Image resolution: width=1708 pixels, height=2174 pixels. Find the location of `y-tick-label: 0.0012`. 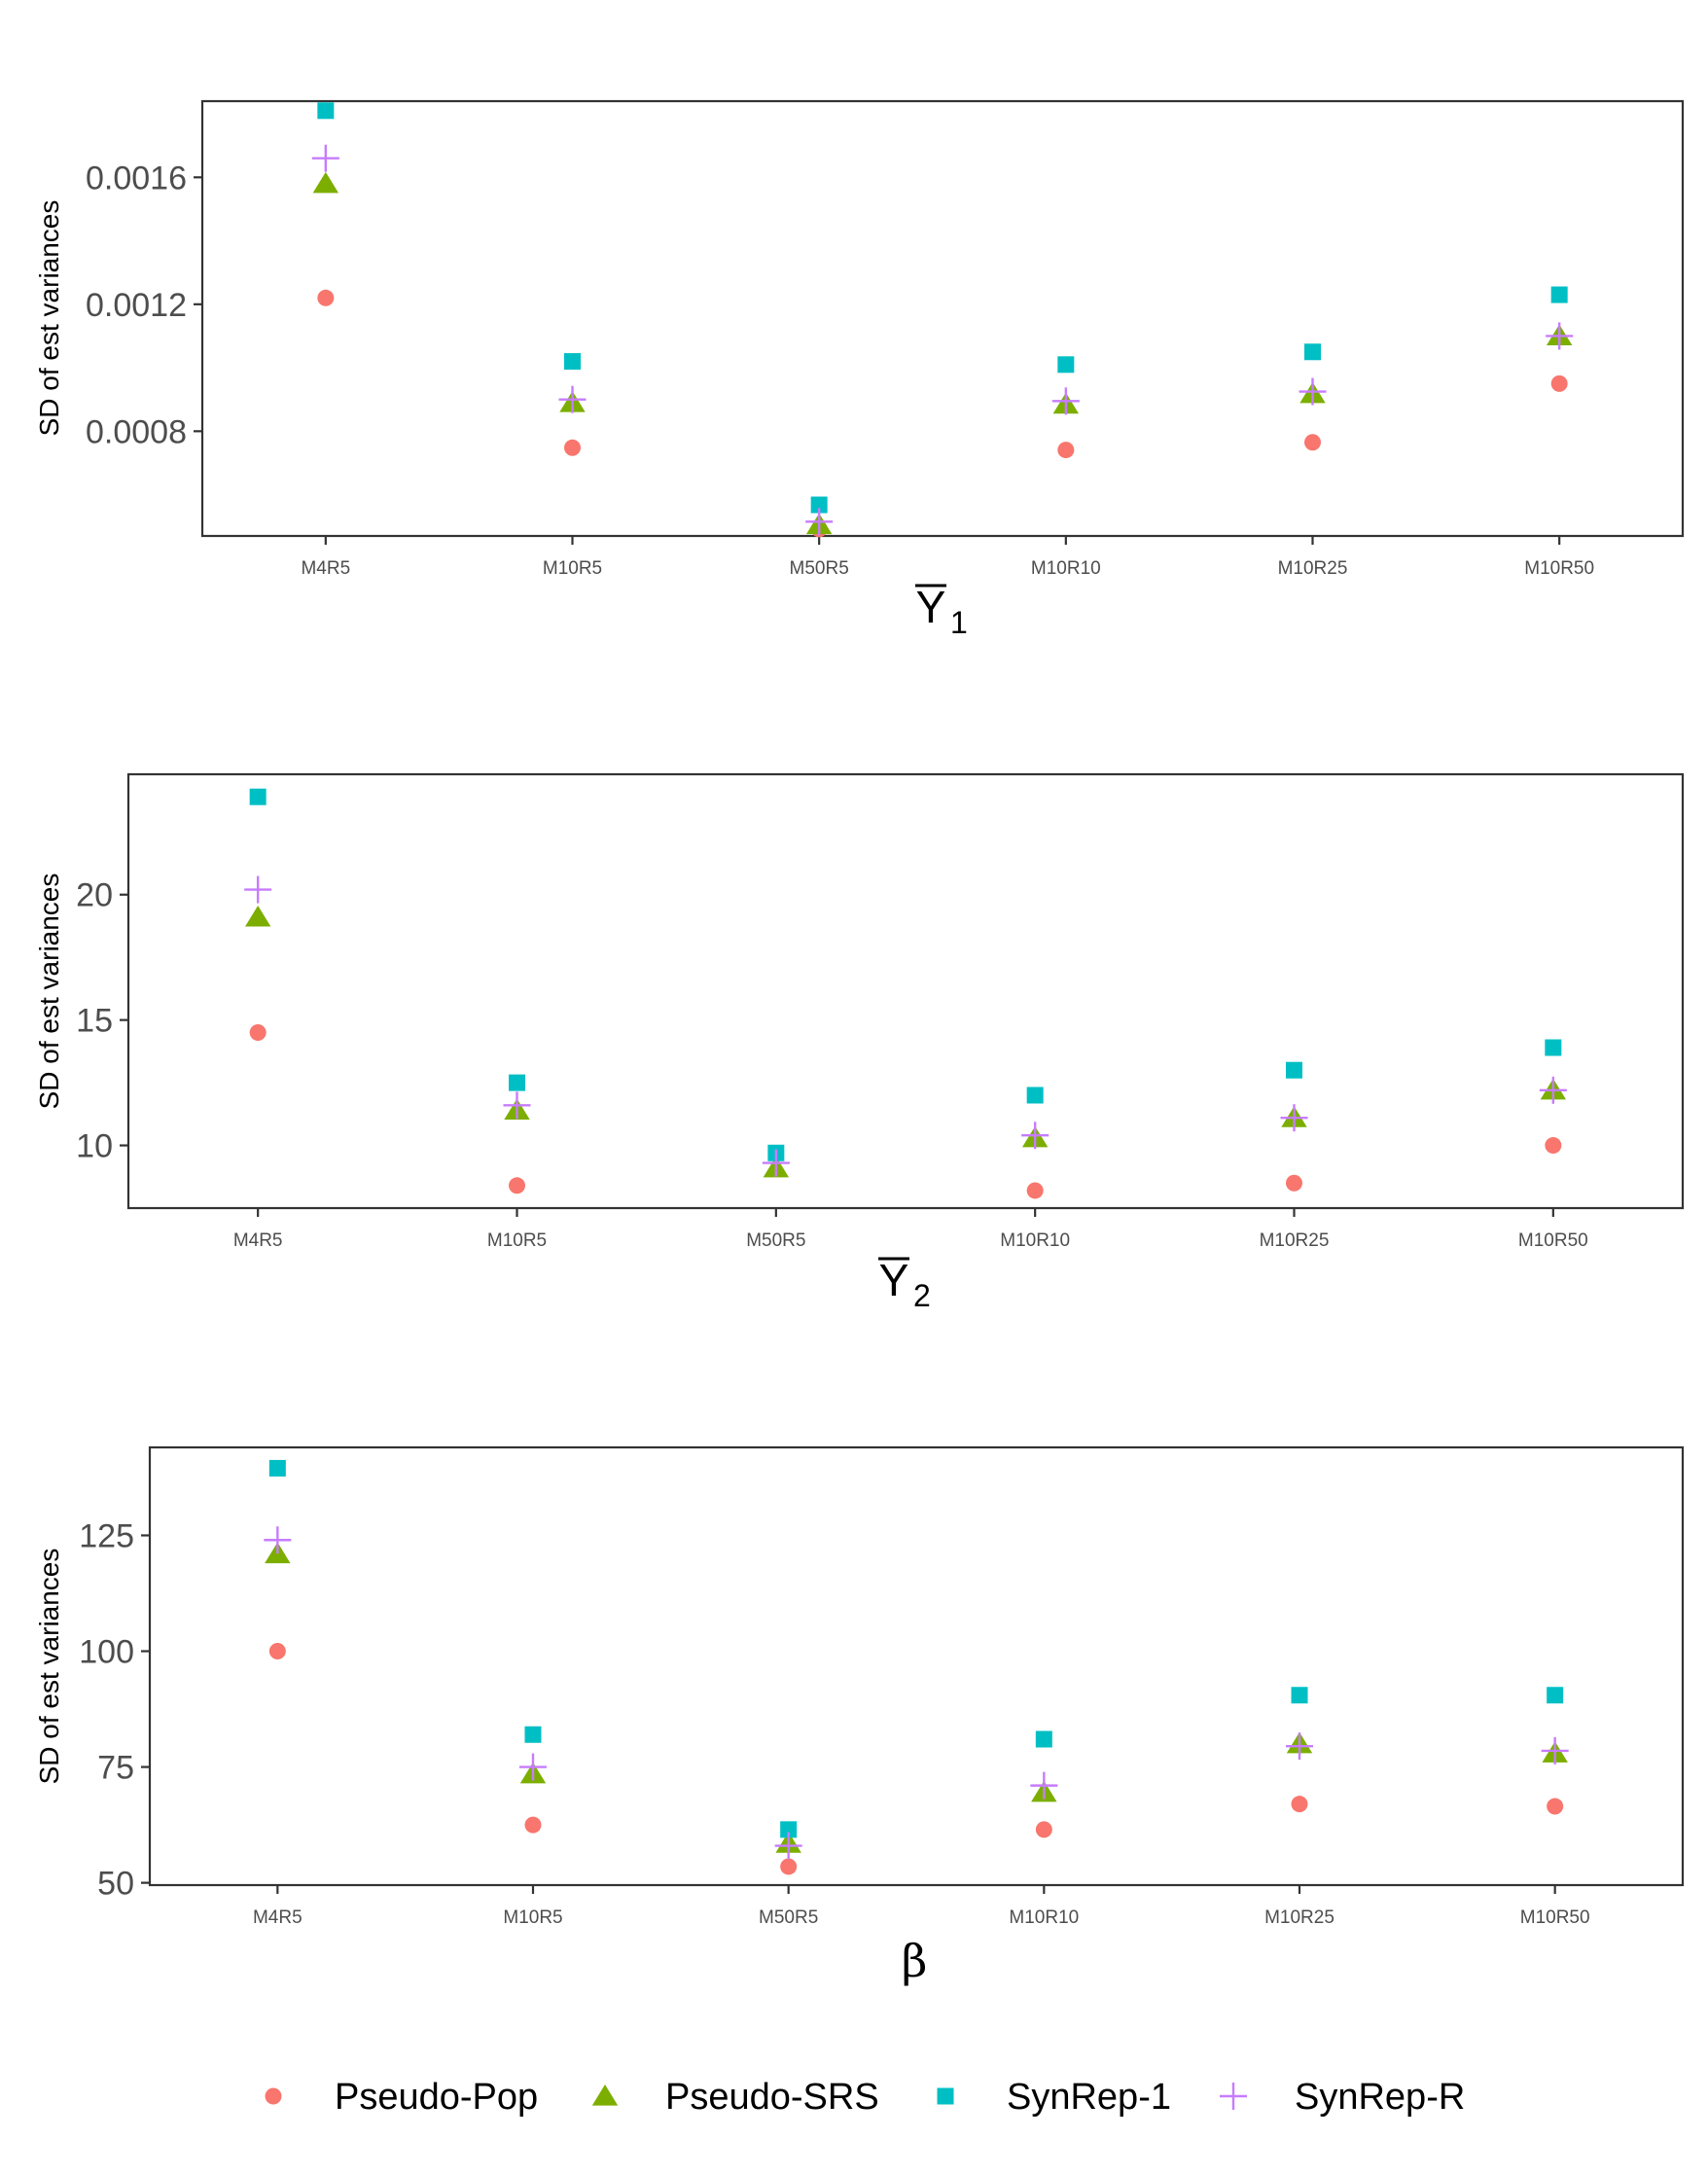

y-tick-label: 0.0012 is located at coordinates (136, 305).